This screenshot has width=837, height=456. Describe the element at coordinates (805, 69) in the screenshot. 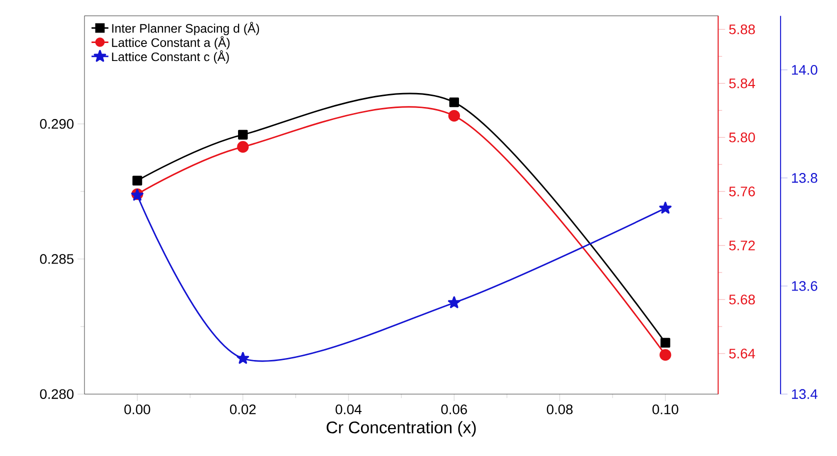

I see `y3-tick-label: 14.0` at that location.